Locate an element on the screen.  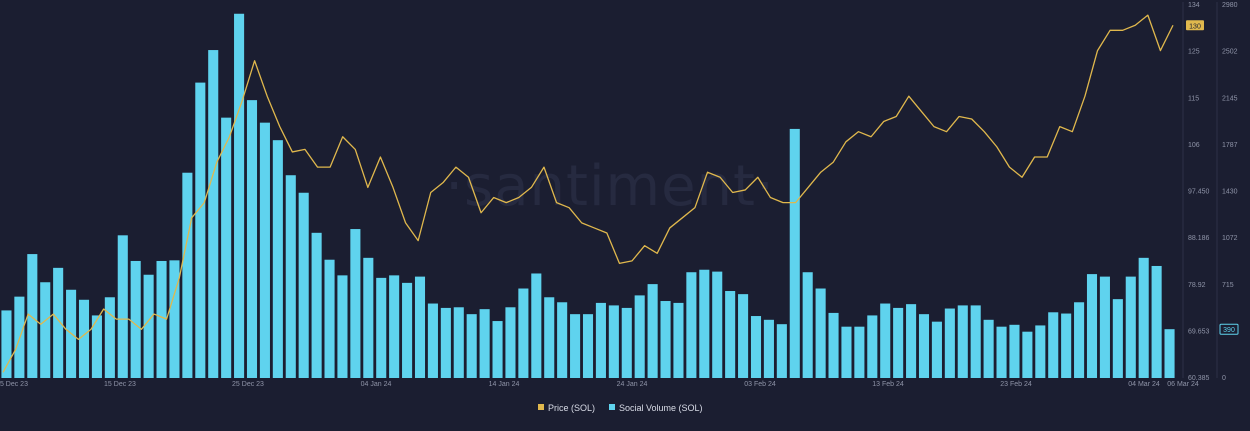
price-legend-label: Price (SOL) is located at coordinates (571, 408).